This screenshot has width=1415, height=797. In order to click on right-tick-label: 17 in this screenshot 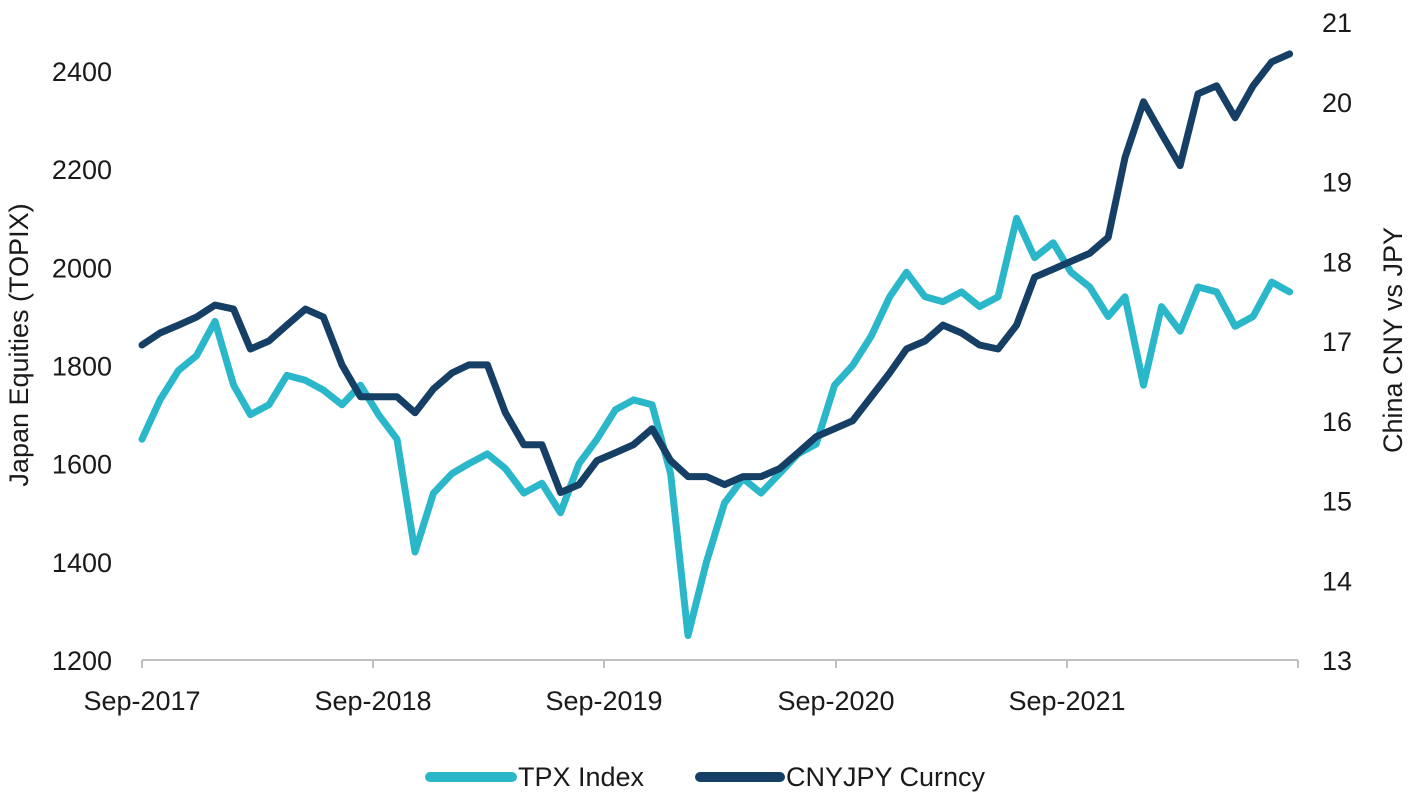, I will do `click(1337, 342)`.